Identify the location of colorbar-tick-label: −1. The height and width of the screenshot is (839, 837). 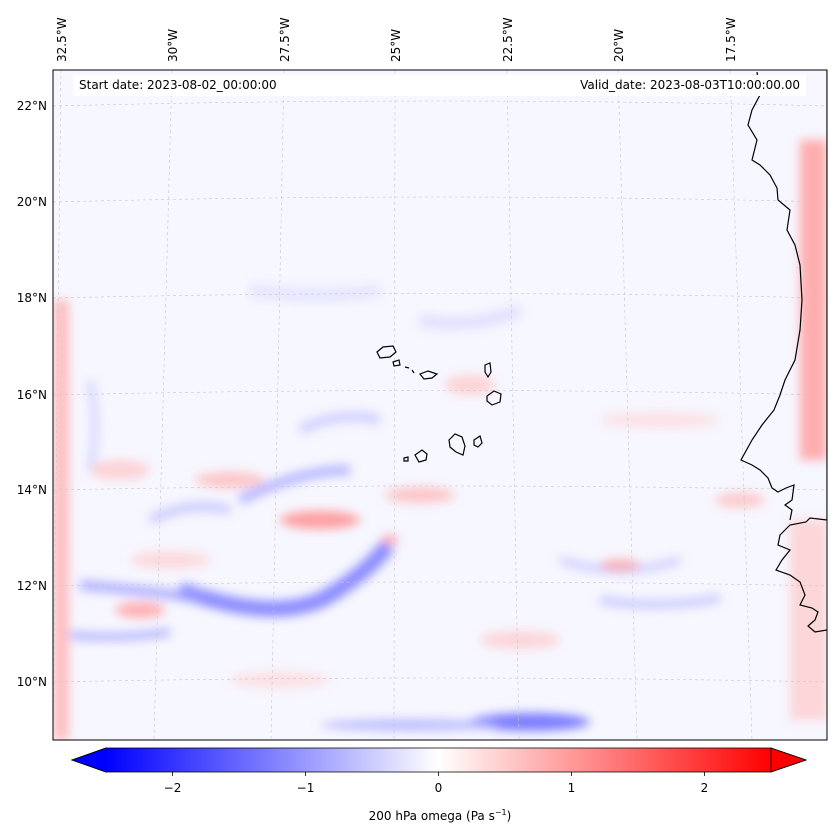
(306, 788).